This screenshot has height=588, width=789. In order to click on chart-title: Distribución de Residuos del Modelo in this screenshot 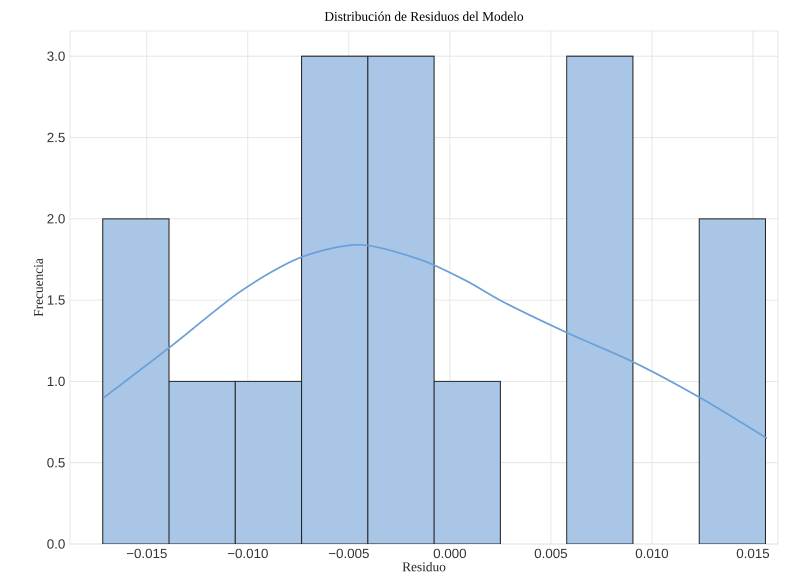, I will do `click(424, 16)`.